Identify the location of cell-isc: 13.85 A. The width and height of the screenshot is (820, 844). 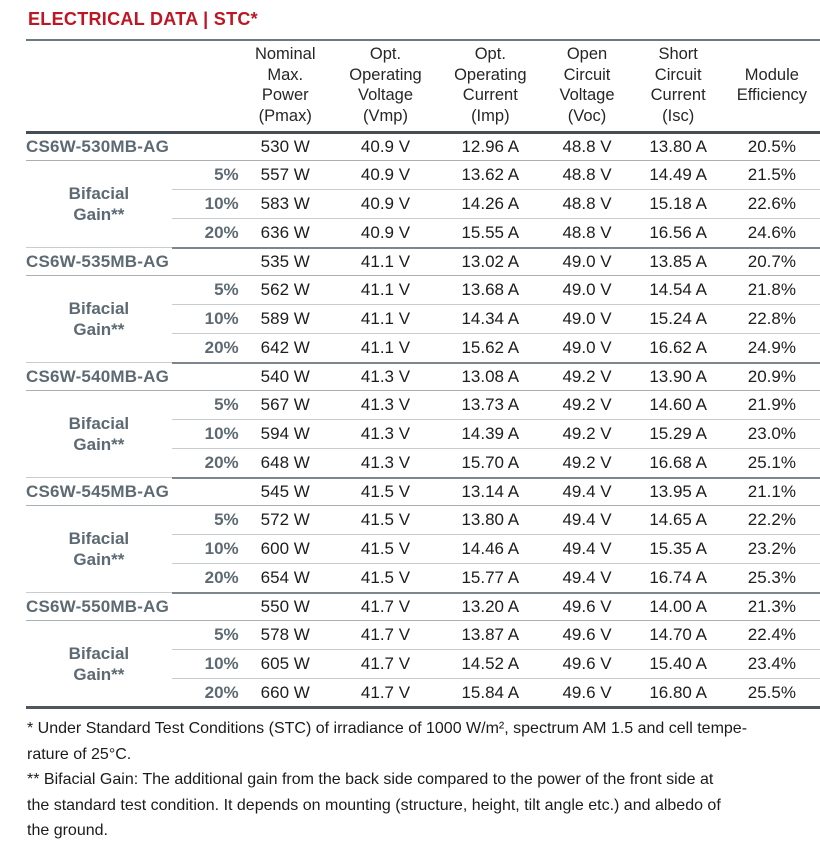
(678, 261).